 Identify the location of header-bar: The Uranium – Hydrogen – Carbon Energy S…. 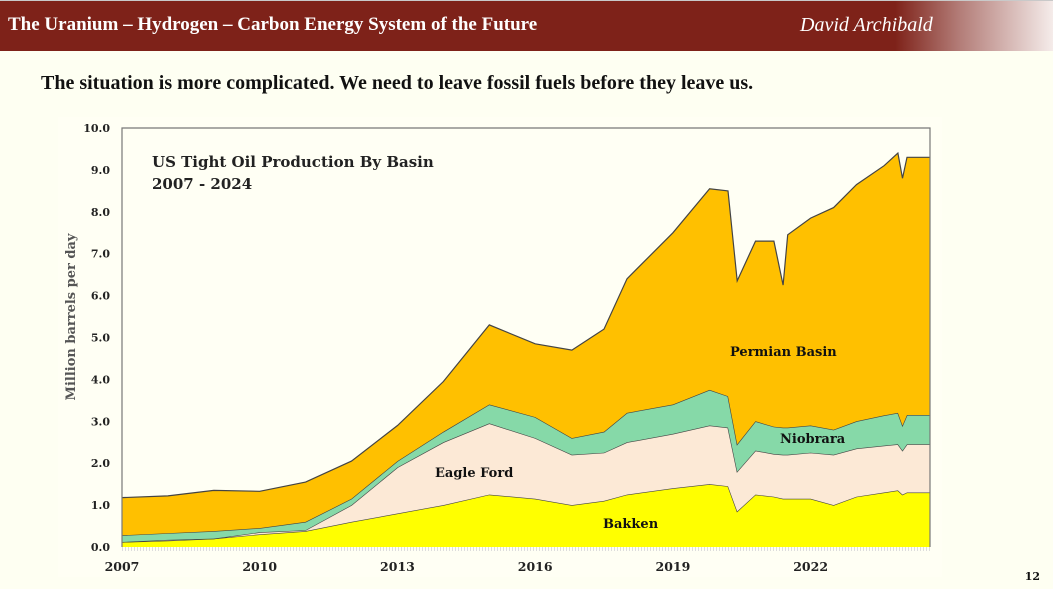
(526, 25).